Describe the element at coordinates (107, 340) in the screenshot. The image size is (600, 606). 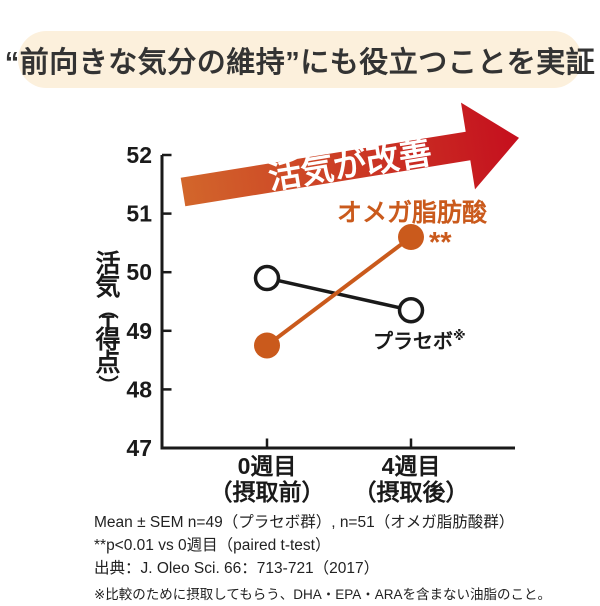
I see `y-axis-label-char: 得` at that location.